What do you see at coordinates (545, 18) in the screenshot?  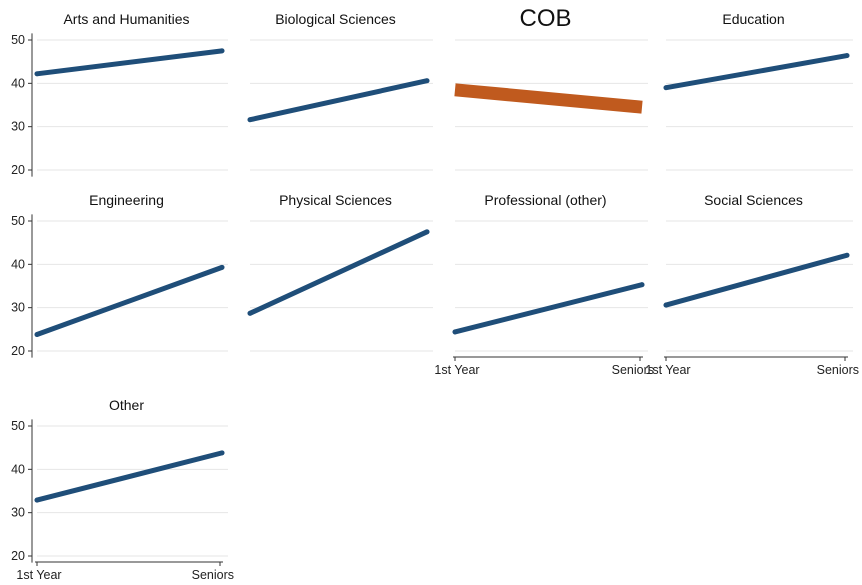 I see `panel-title: COB` at bounding box center [545, 18].